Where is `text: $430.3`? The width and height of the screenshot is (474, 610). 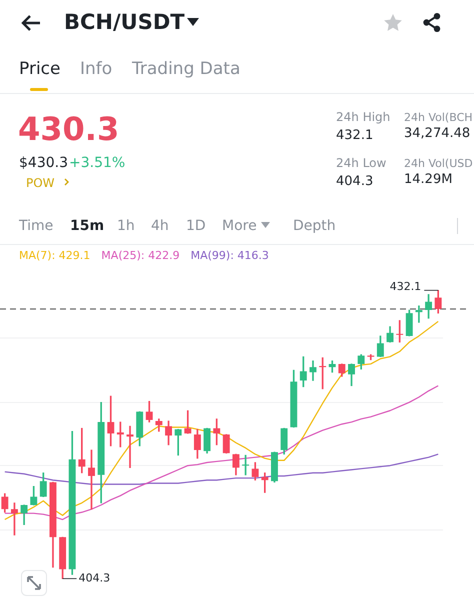 text: $430.3 is located at coordinates (43, 163).